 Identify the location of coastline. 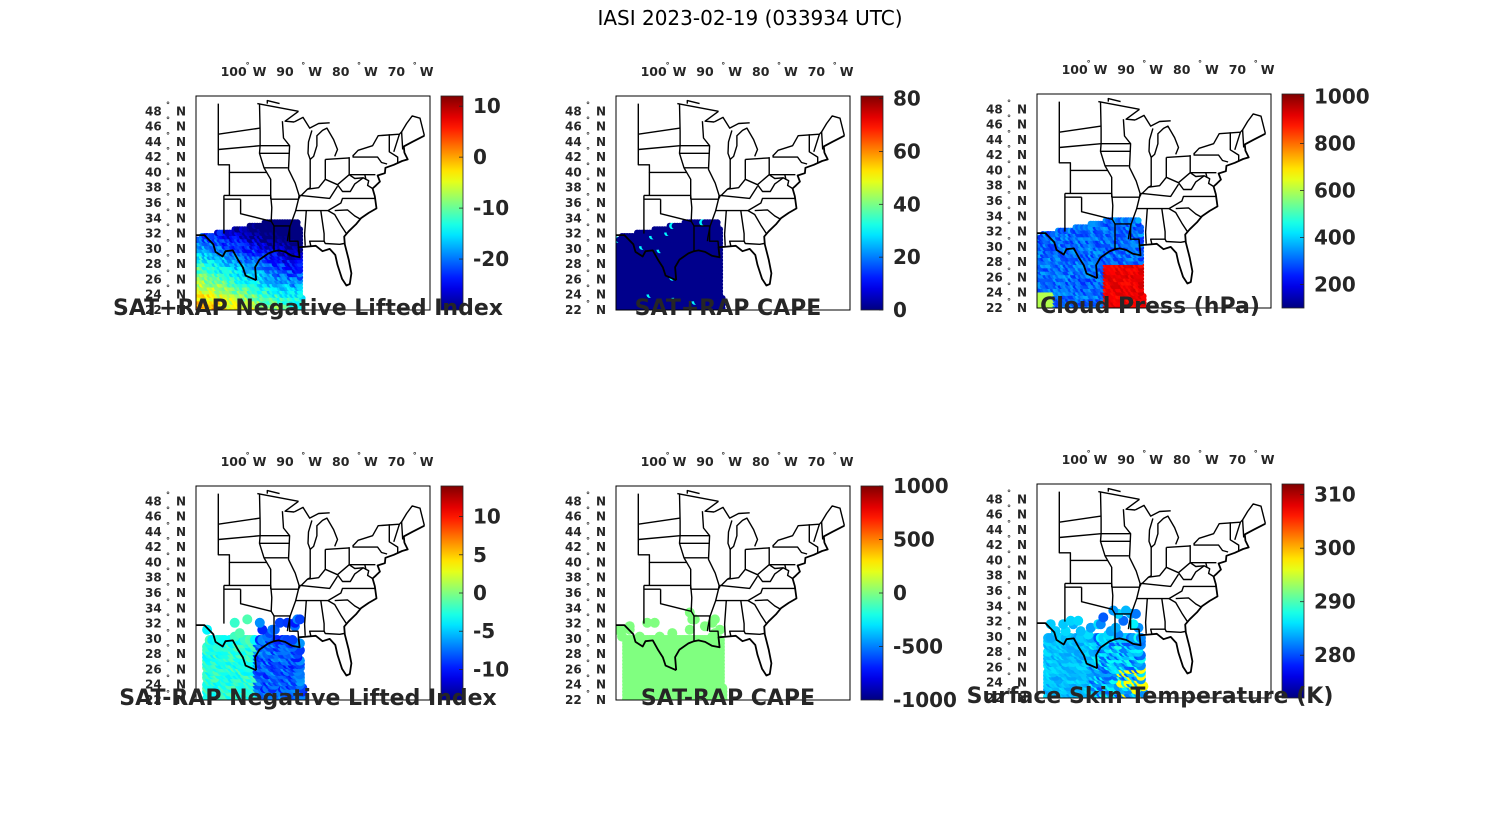
(1180, 208).